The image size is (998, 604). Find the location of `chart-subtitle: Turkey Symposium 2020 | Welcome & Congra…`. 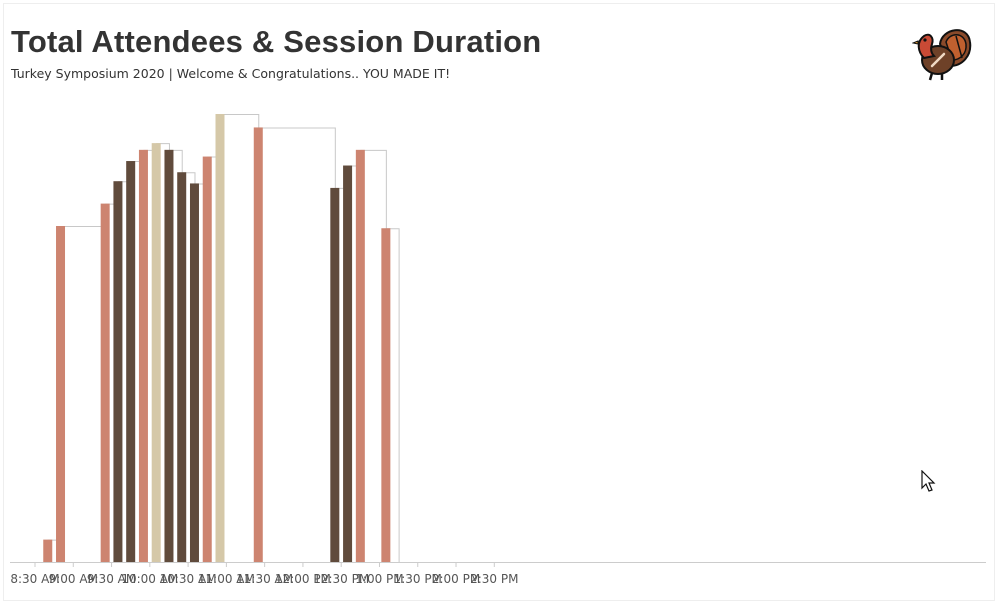

chart-subtitle: Turkey Symposium 2020 | Welcome & Congra… is located at coordinates (231, 73).